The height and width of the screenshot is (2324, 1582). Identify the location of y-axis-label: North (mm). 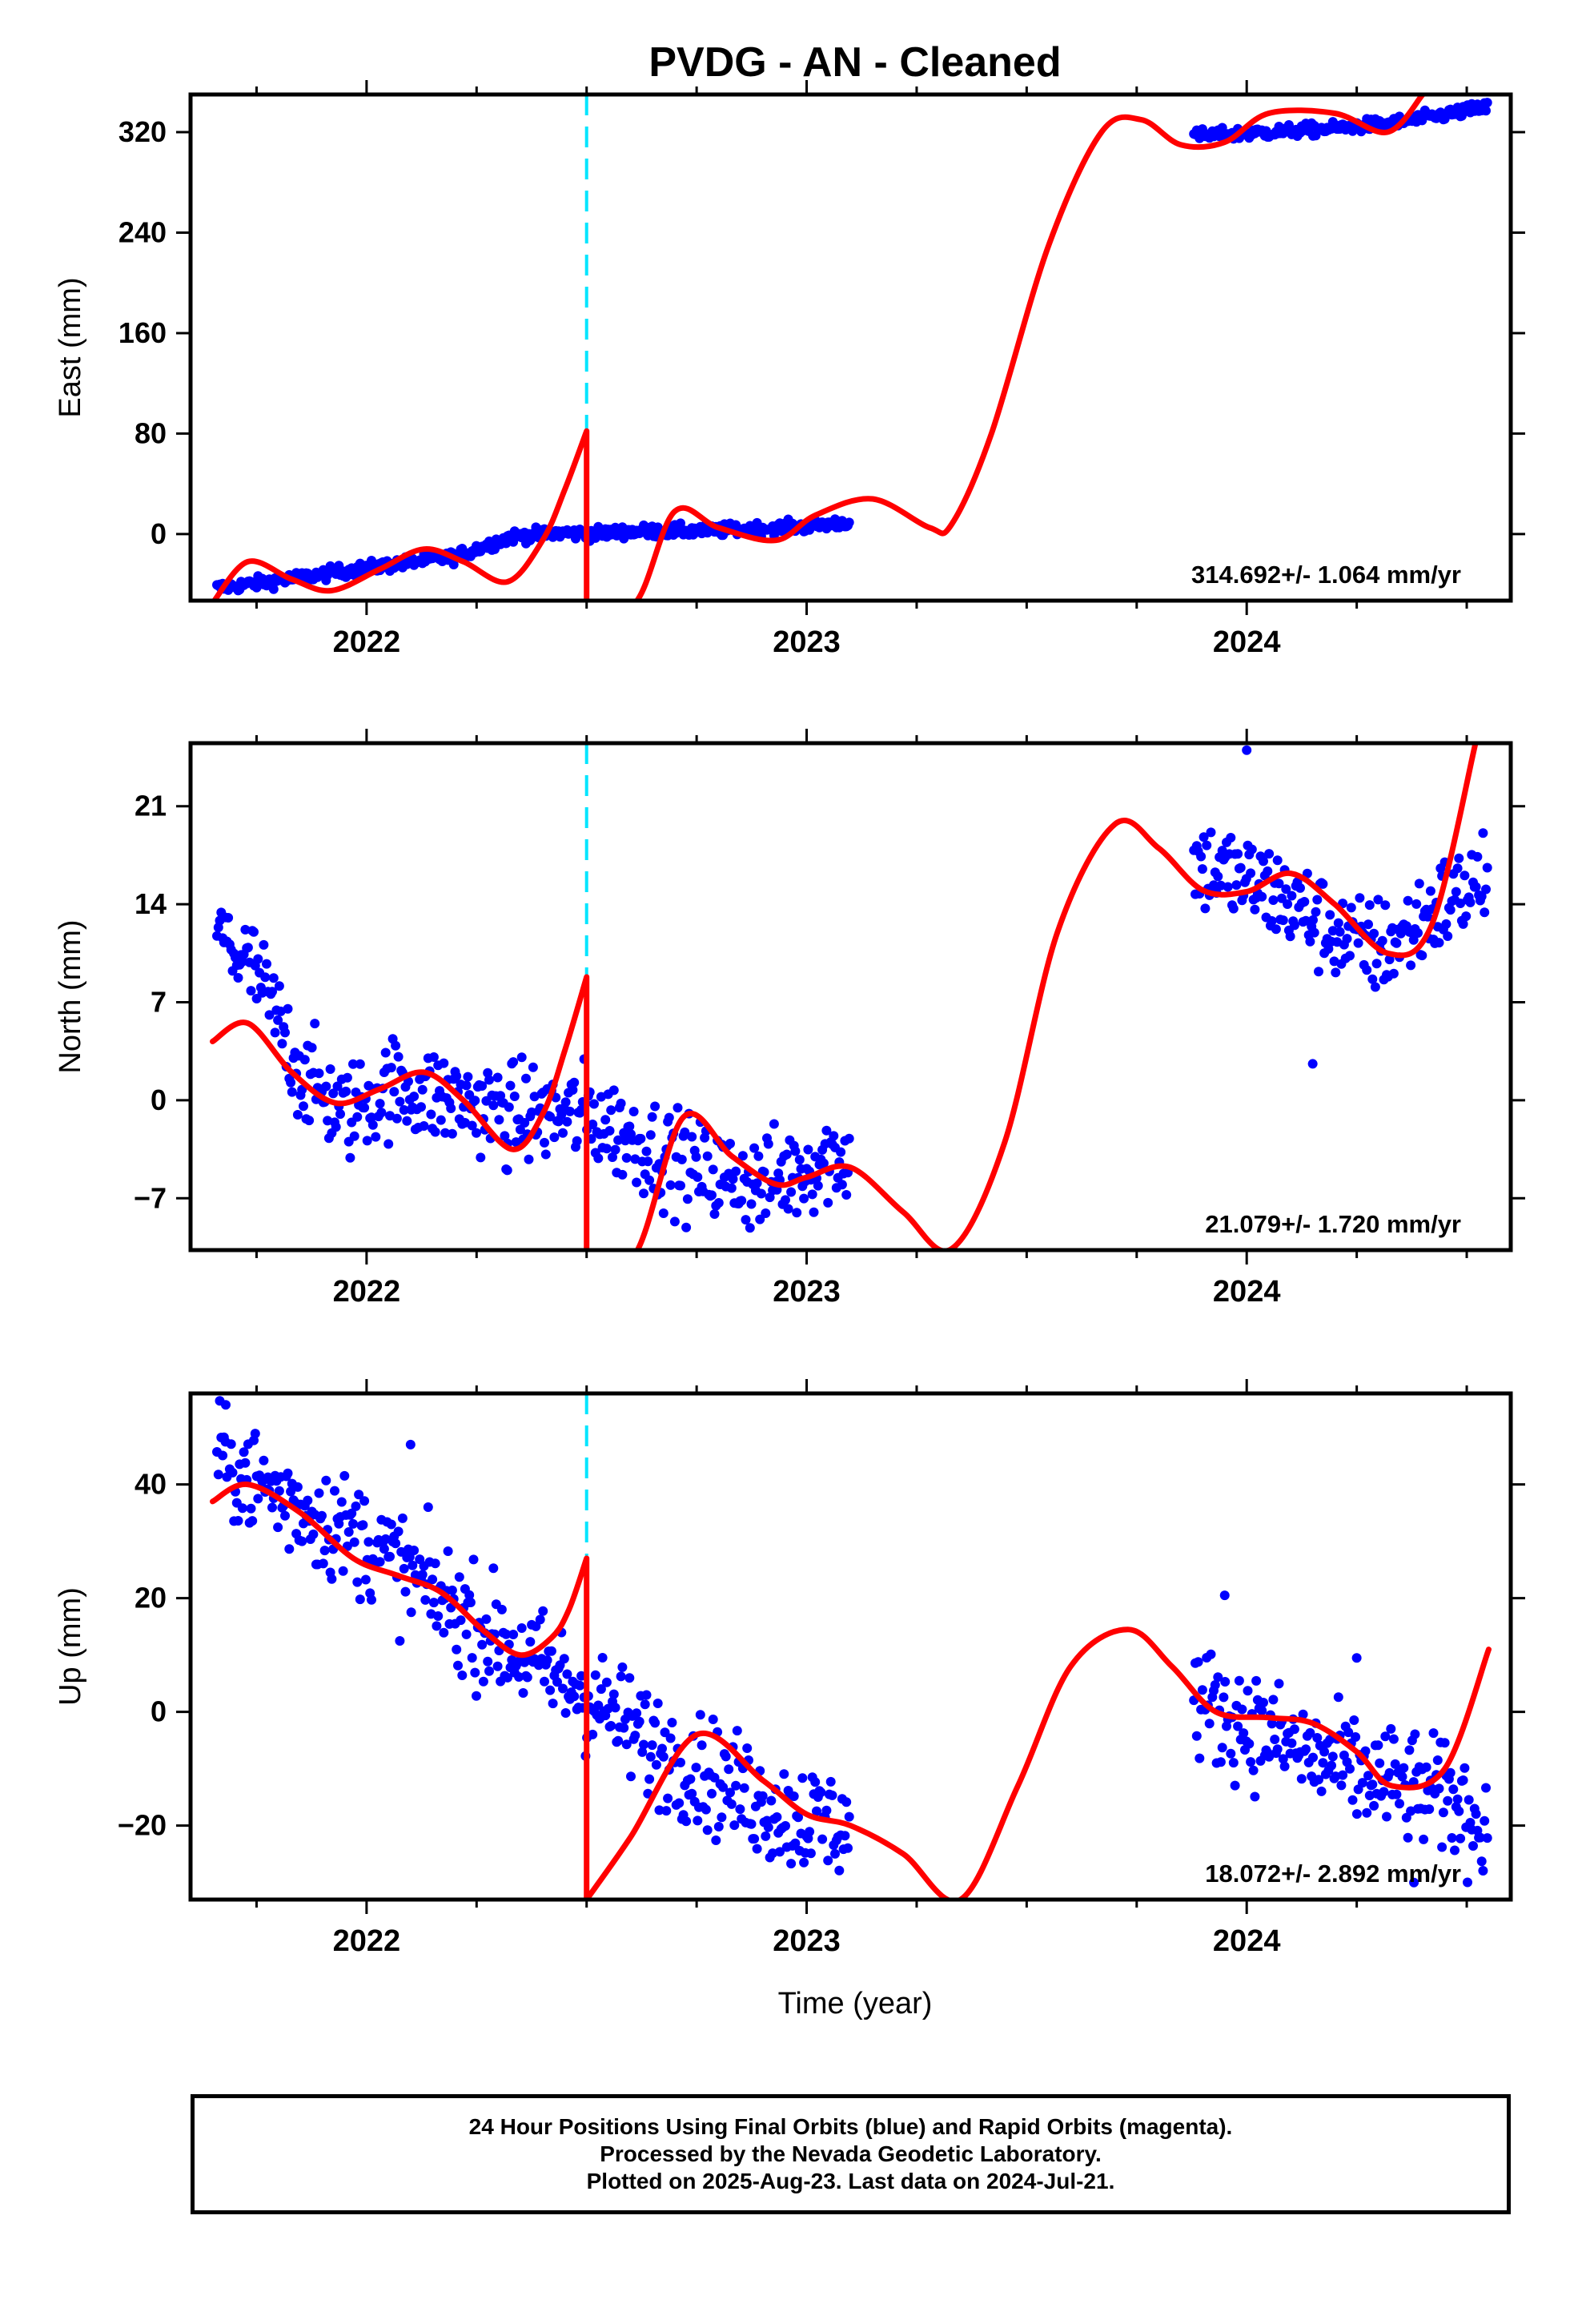
(70, 996).